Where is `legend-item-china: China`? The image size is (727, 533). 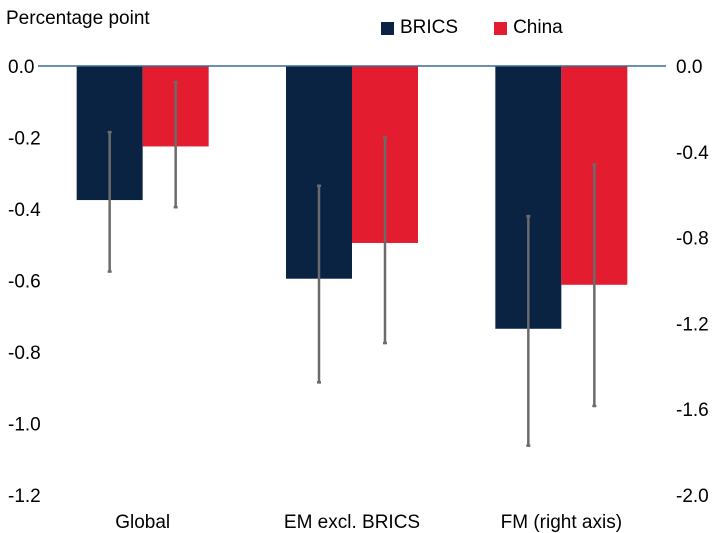
legend-item-china: China is located at coordinates (528, 28).